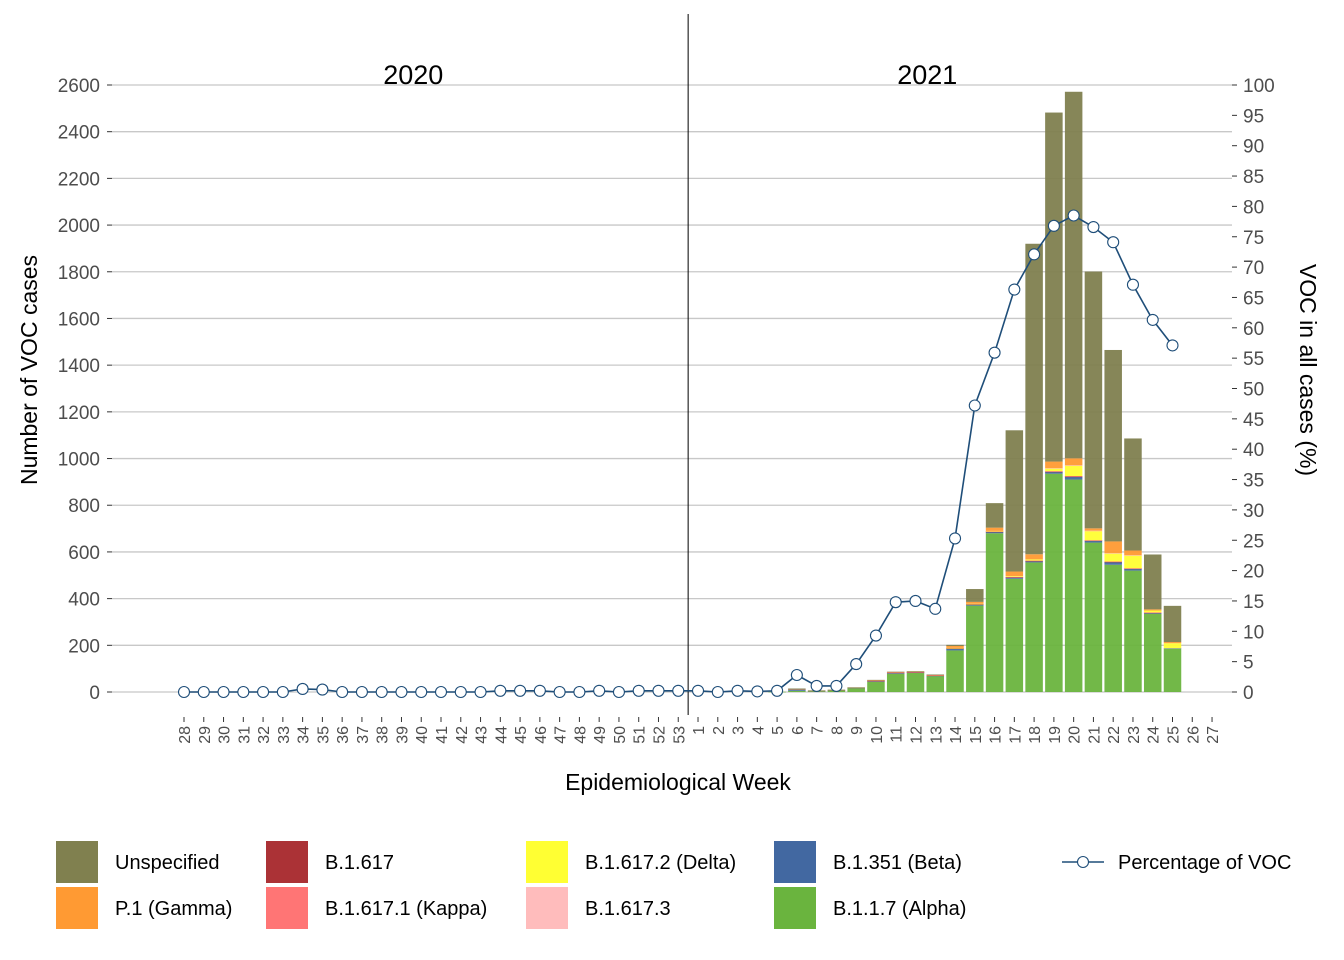 The height and width of the screenshot is (960, 1344). Describe the element at coordinates (996, 735) in the screenshot. I see `x-tick-label: 16` at that location.